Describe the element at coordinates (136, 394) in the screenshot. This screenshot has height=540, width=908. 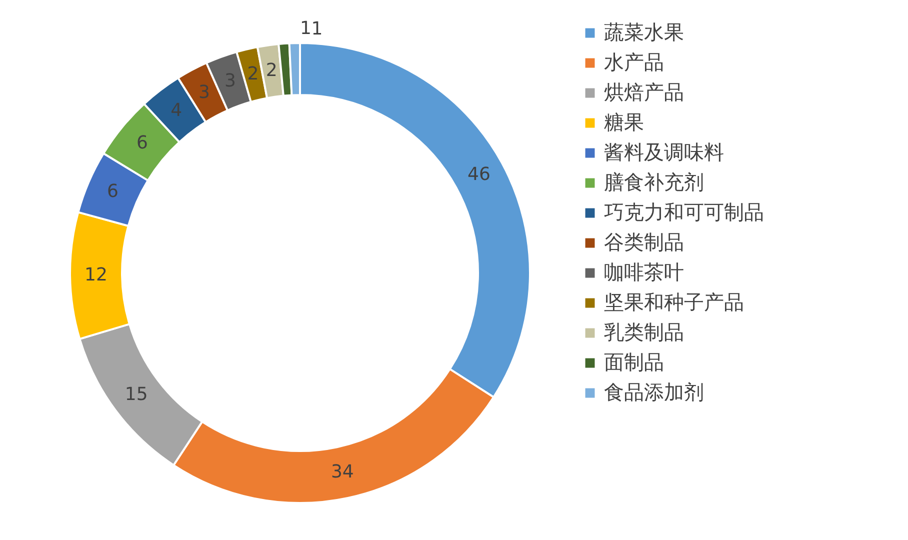
I see `data-label: 15` at that location.